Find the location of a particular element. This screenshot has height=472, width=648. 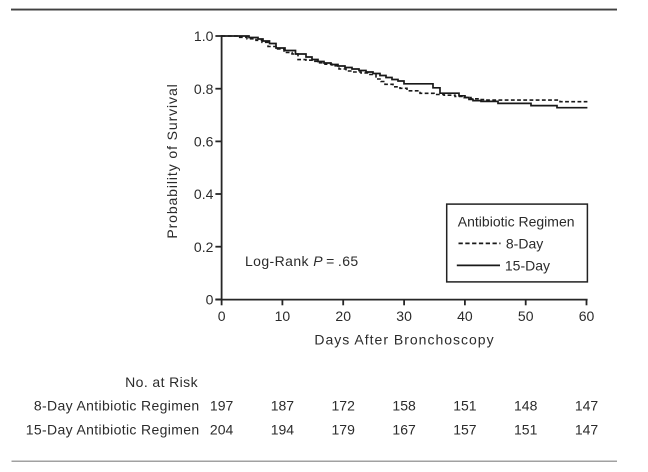

svg-text: 60 is located at coordinates (587, 316).